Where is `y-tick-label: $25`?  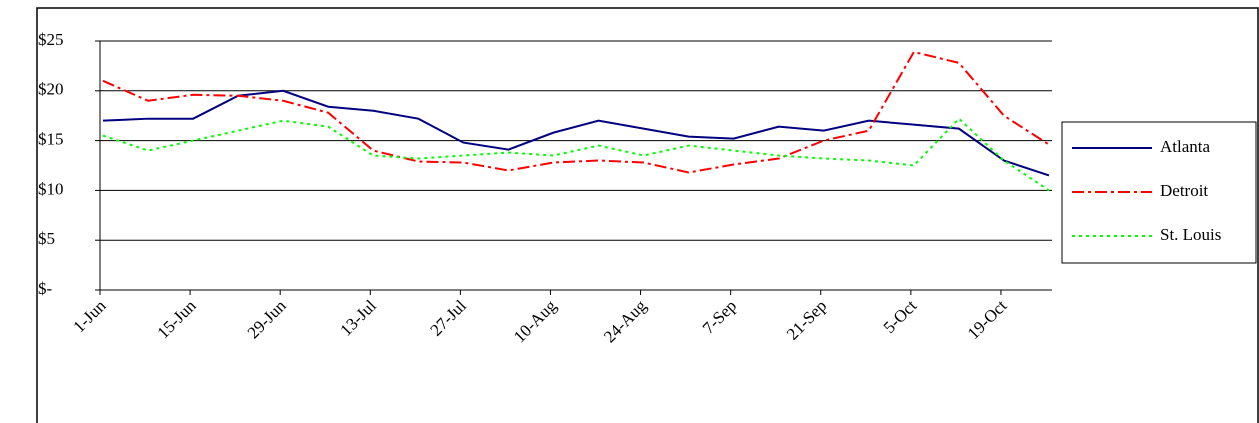 y-tick-label: $25 is located at coordinates (51, 39).